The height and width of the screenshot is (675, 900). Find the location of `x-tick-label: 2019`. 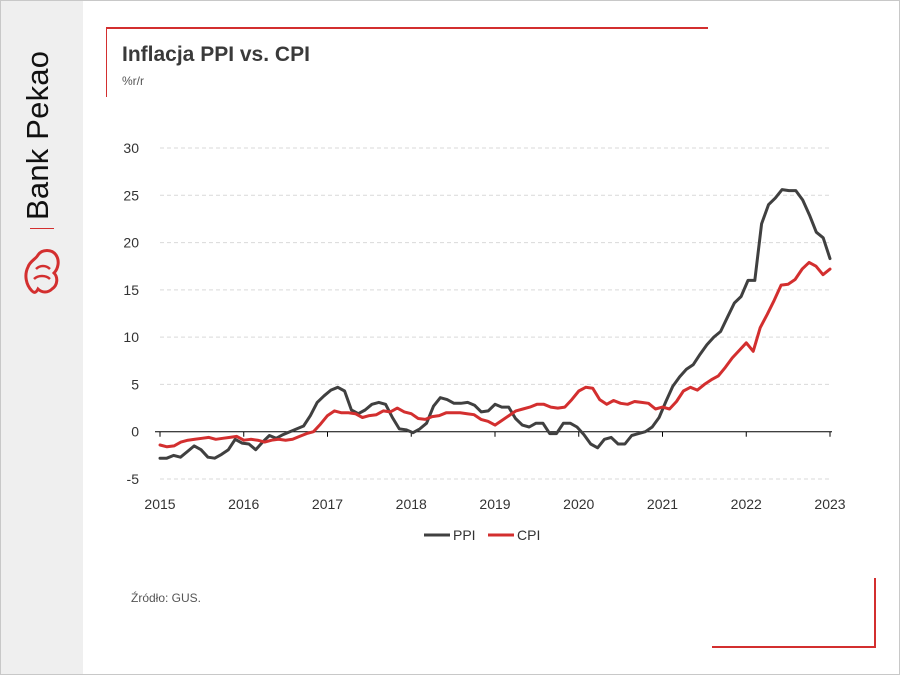

x-tick-label: 2019 is located at coordinates (494, 504).